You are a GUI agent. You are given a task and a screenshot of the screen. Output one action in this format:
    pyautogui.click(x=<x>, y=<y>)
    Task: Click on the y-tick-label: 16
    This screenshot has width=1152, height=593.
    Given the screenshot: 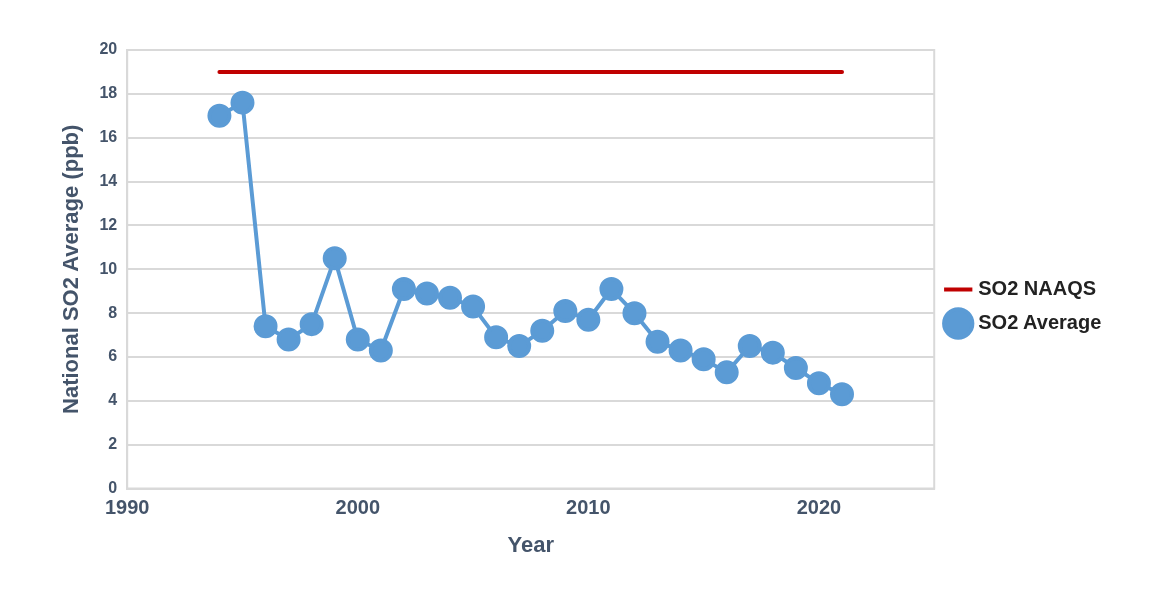 What is the action you would take?
    pyautogui.click(x=108, y=137)
    